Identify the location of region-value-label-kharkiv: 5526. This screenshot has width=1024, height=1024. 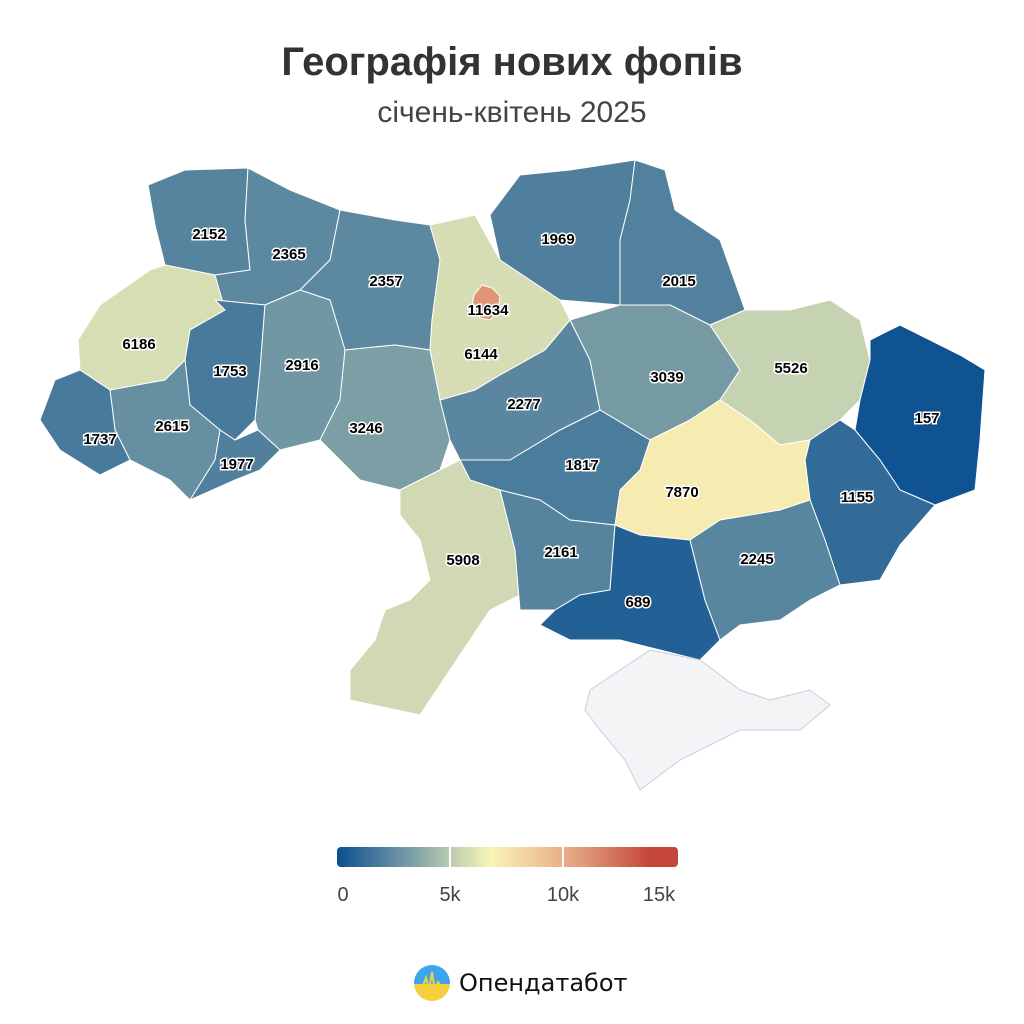
(790, 368).